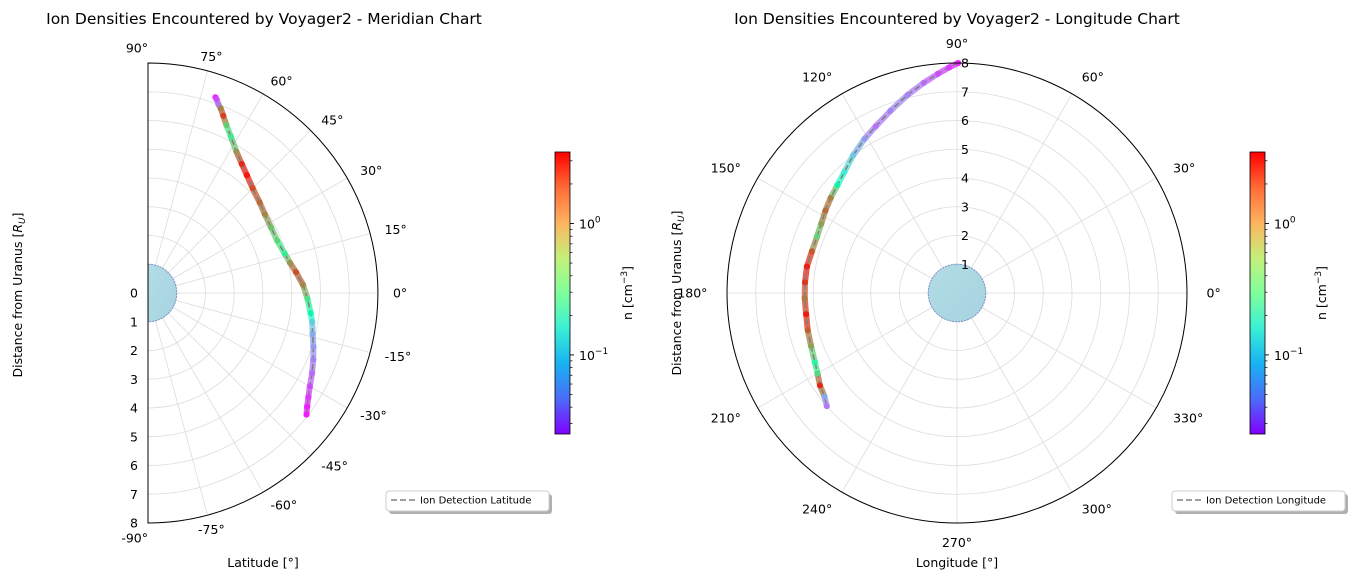 The image size is (1354, 580). Describe the element at coordinates (134, 293) in the screenshot. I see `r-tick-label: 0` at that location.